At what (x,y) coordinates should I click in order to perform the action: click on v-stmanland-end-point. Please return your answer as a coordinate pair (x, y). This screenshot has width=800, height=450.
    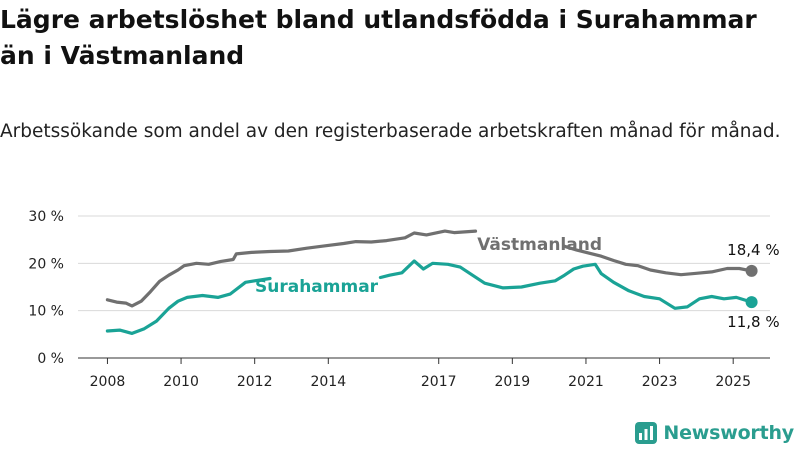
    Looking at the image, I should click on (751, 270).